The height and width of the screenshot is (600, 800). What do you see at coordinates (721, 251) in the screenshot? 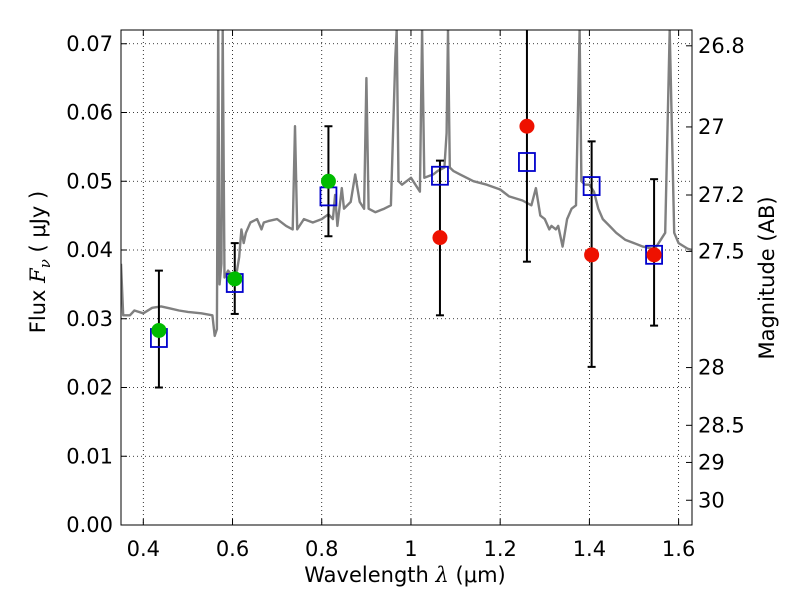
I see `right-tick-label: 27.5` at bounding box center [721, 251].